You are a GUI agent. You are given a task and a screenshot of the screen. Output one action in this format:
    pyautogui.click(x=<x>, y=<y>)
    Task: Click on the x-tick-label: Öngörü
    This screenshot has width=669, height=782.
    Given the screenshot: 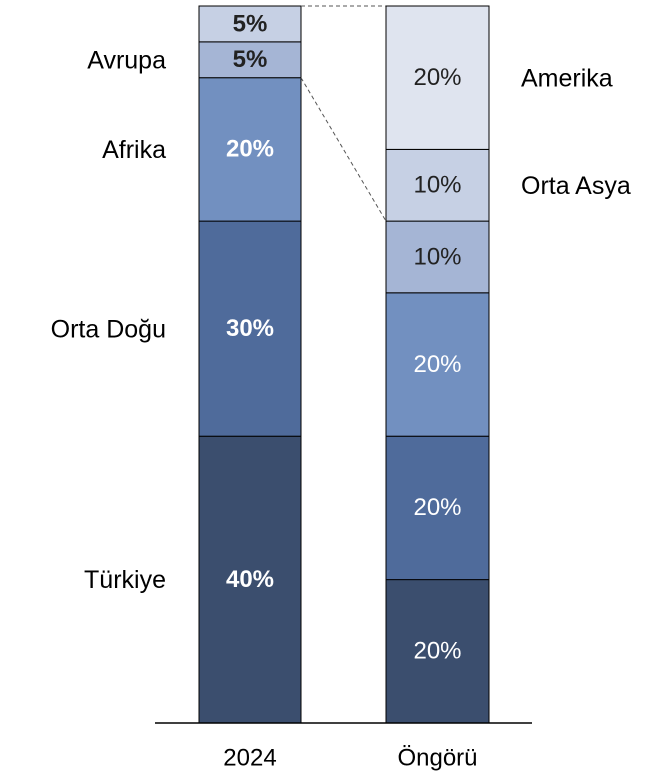 What is the action you would take?
    pyautogui.click(x=437, y=757)
    